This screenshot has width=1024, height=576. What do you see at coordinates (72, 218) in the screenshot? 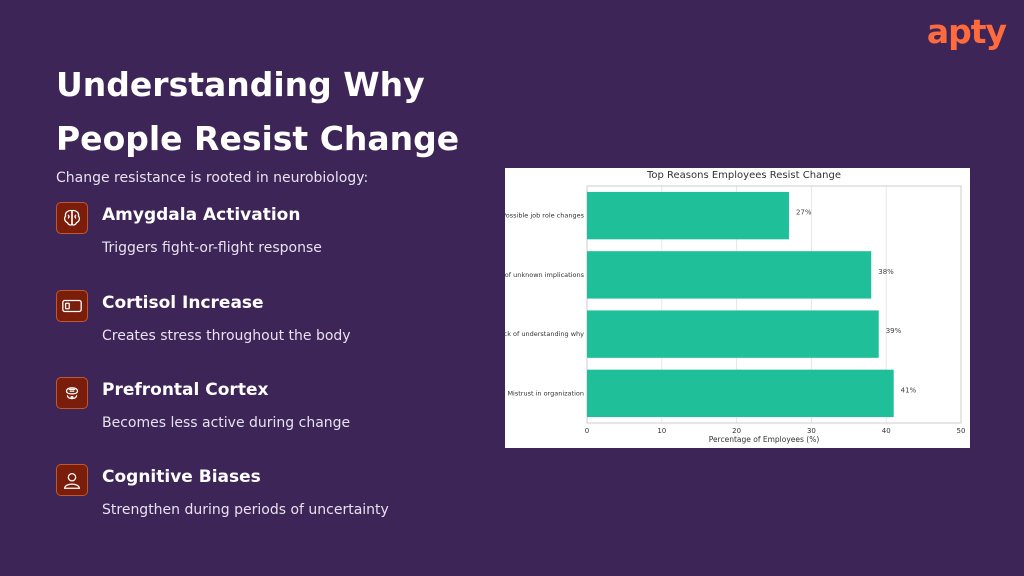
I see `brain-icon` at bounding box center [72, 218].